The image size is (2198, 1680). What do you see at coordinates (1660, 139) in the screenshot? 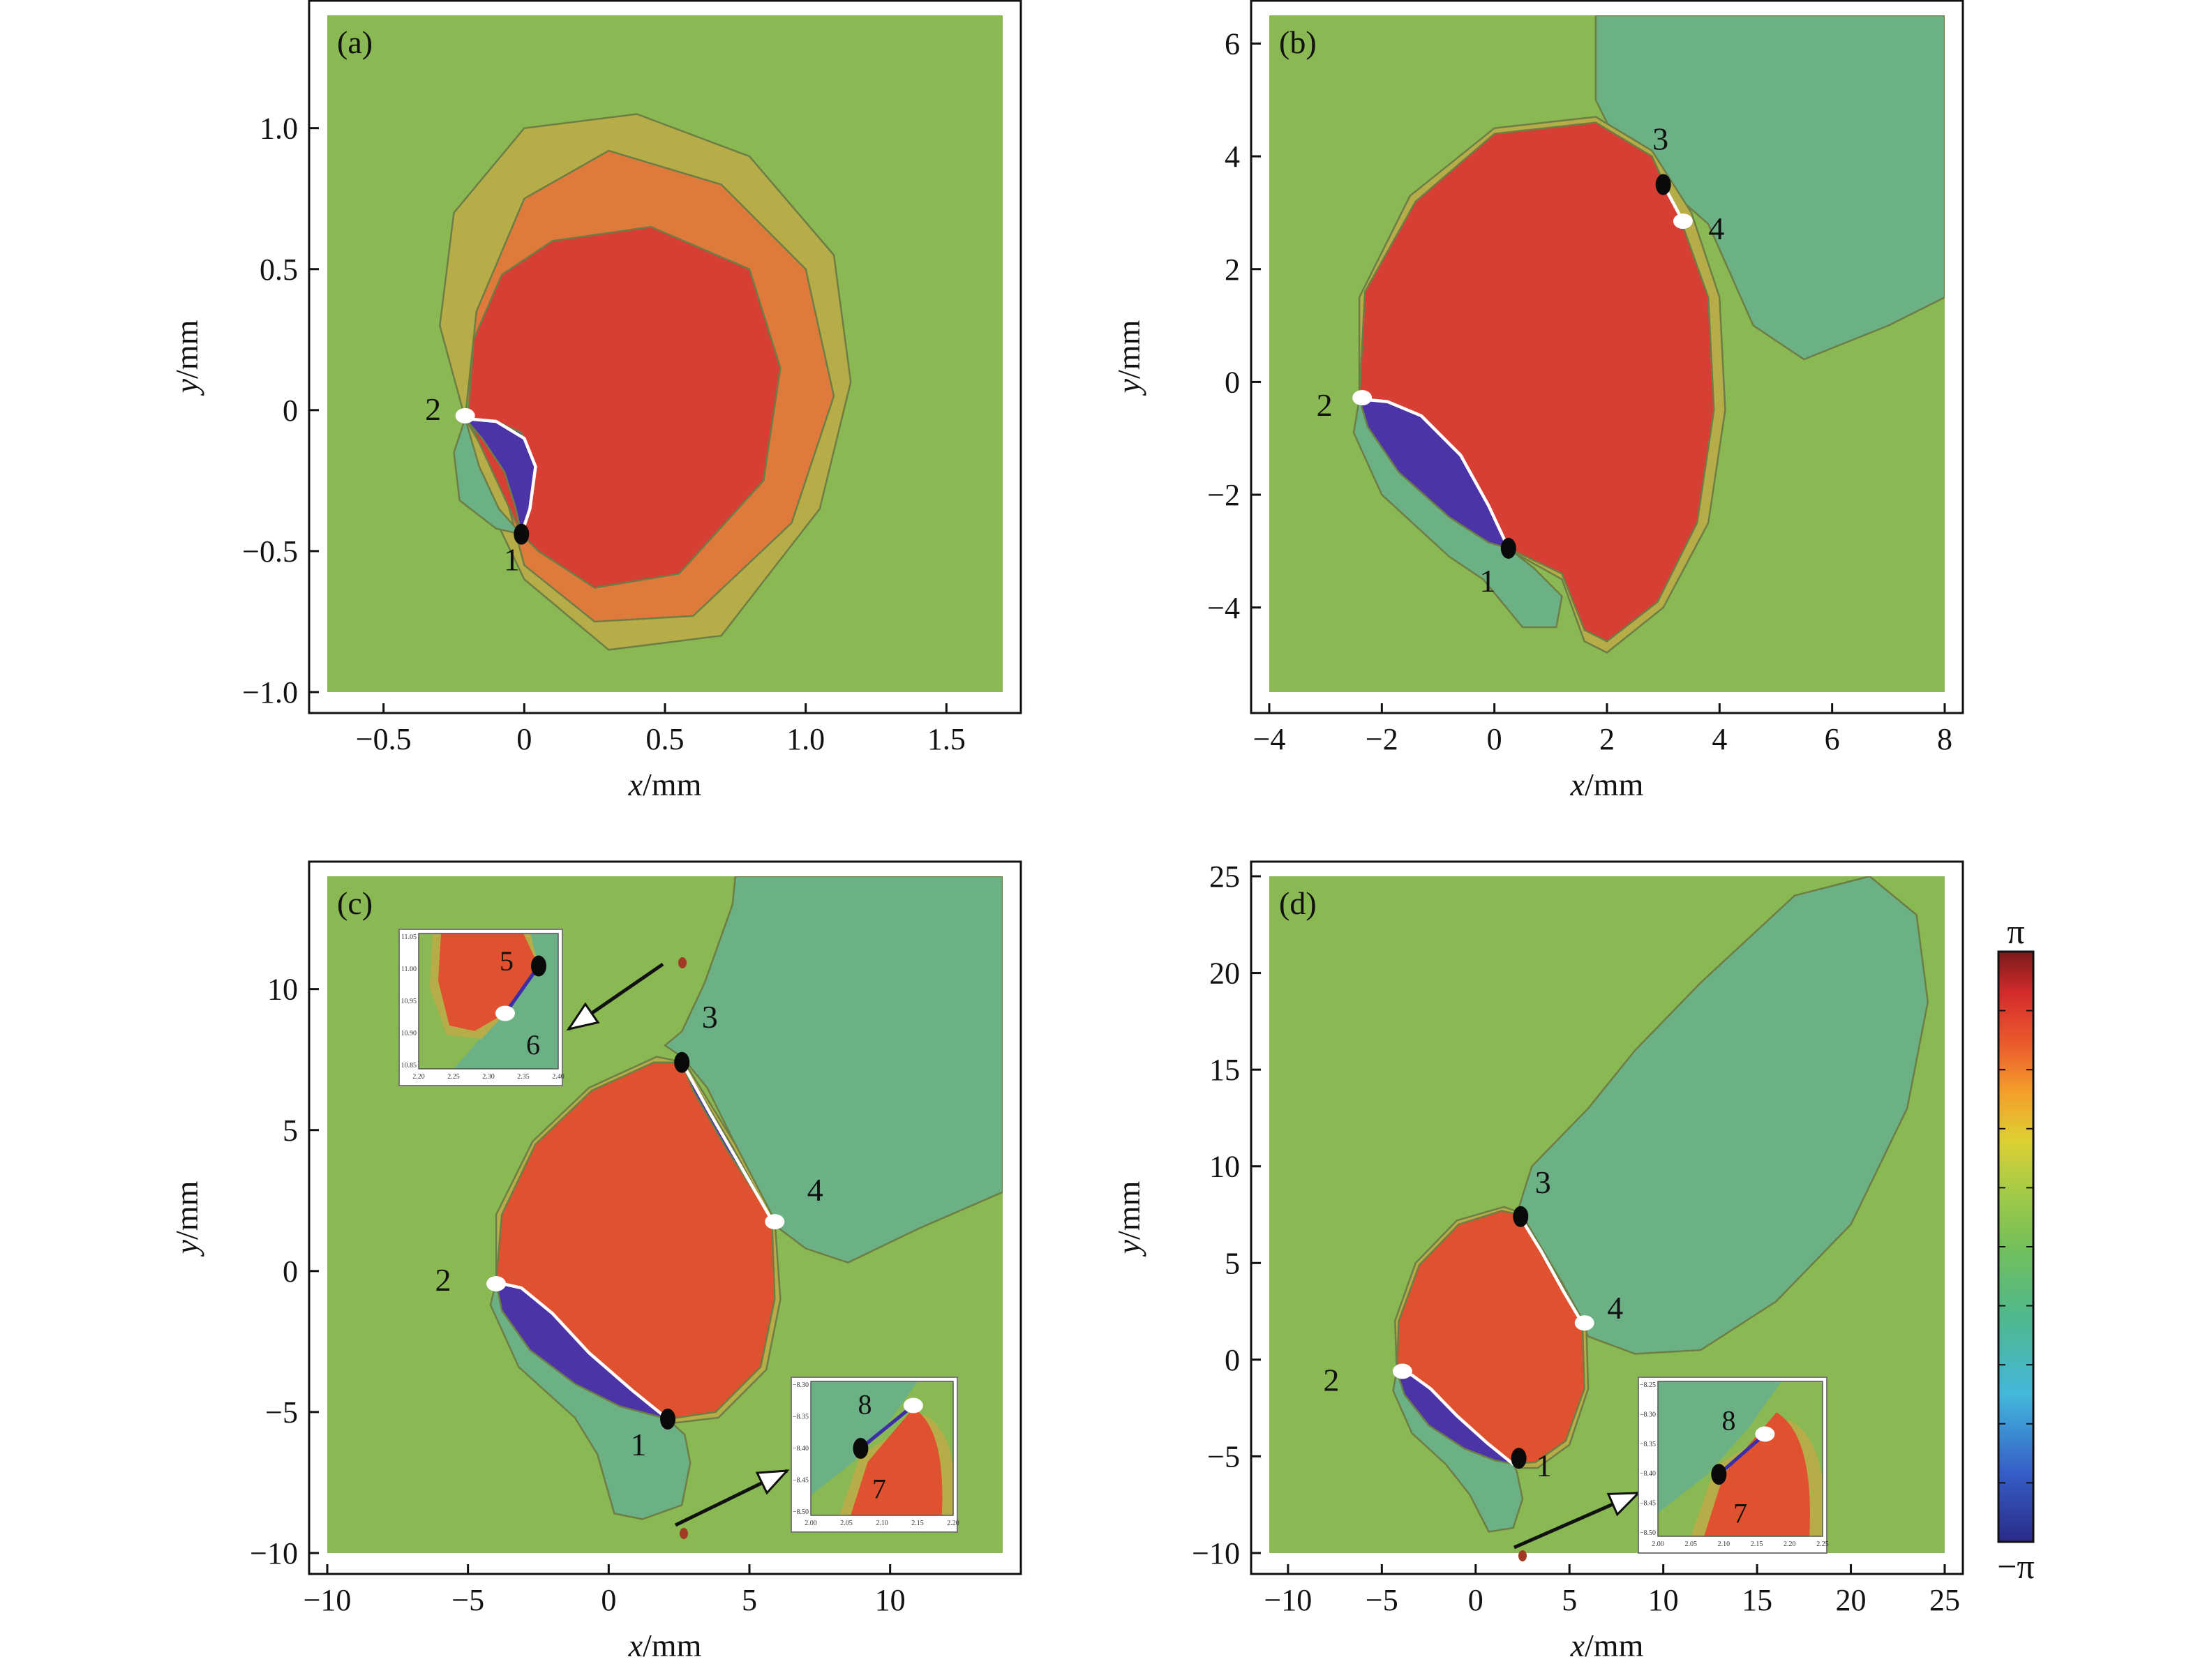
I see `point-label-3: 3` at bounding box center [1660, 139].